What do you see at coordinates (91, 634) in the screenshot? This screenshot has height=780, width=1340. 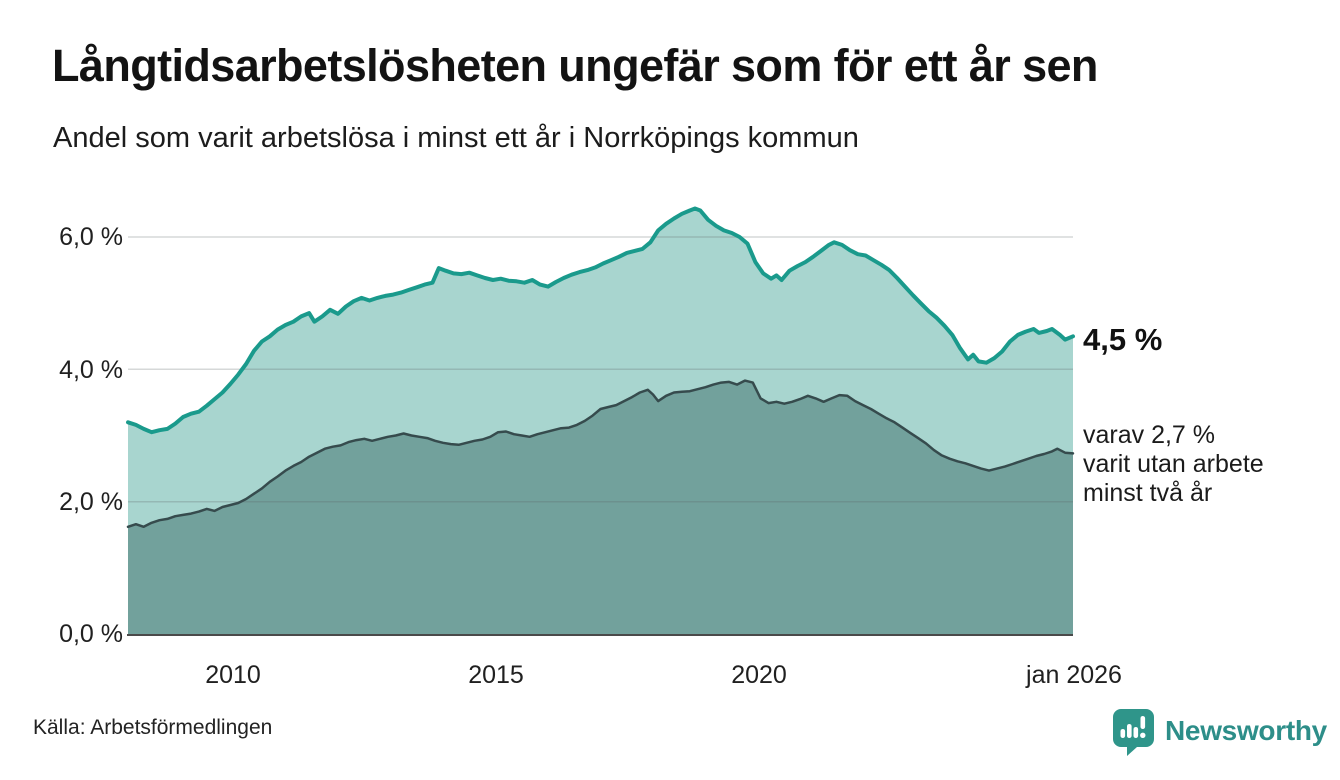 I see `y-tick-label: 0,0 %` at bounding box center [91, 634].